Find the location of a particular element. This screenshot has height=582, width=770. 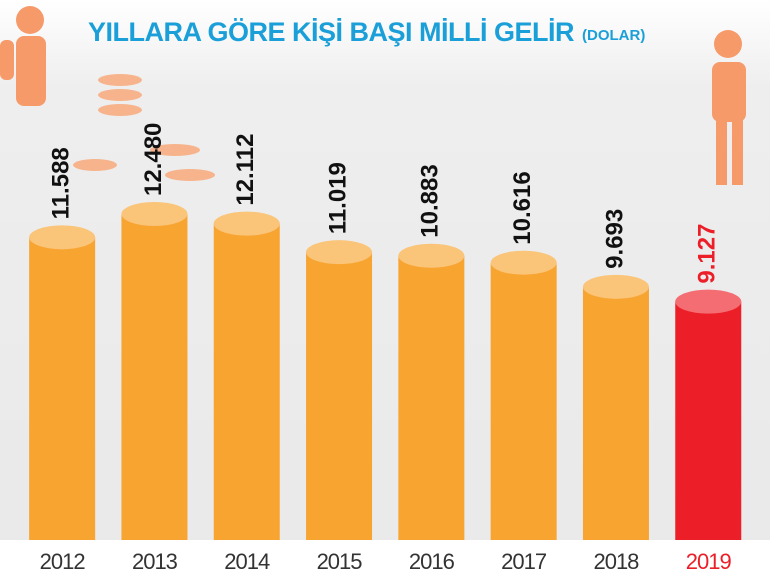

x-tick-label: 2014 is located at coordinates (247, 561).